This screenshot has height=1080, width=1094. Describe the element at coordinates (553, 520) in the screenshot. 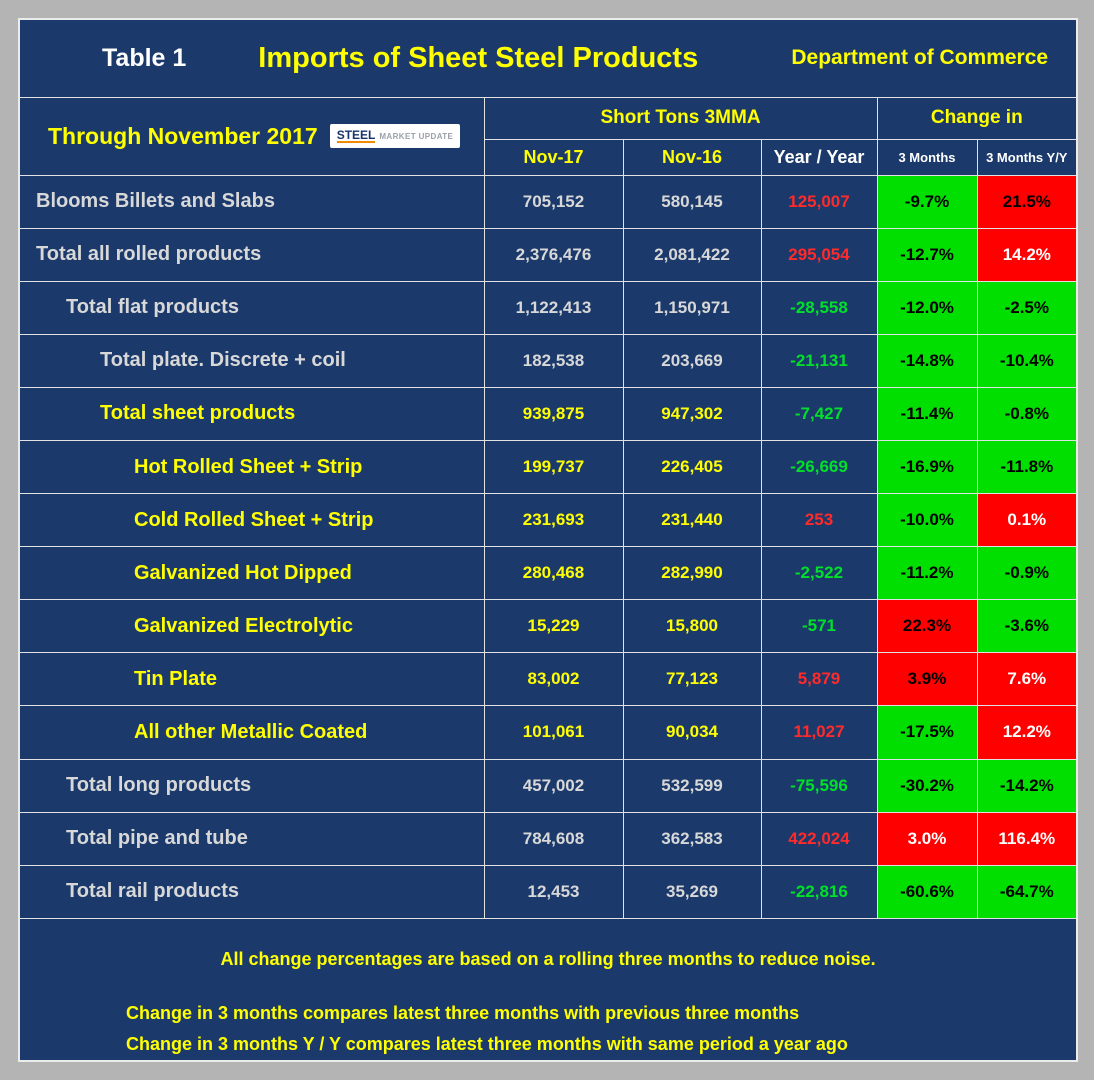

I see `nov17-value: 231,693` at that location.